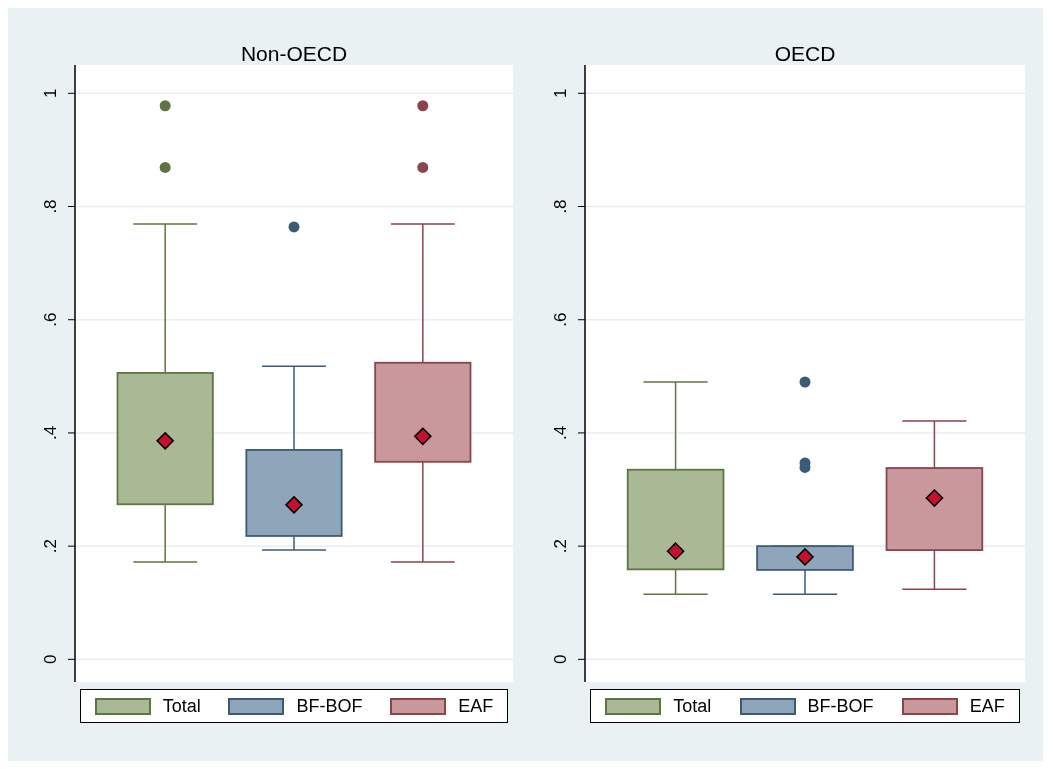 The height and width of the screenshot is (769, 1053). Describe the element at coordinates (805, 54) in the screenshot. I see `chart-title: OECD` at that location.